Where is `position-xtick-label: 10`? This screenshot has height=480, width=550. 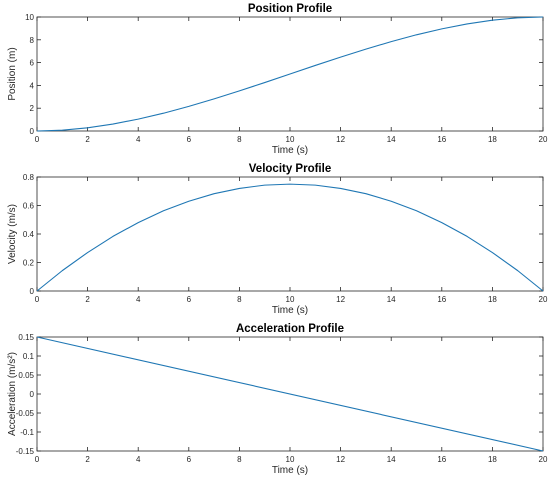 position-xtick-label: 10 is located at coordinates (290, 139).